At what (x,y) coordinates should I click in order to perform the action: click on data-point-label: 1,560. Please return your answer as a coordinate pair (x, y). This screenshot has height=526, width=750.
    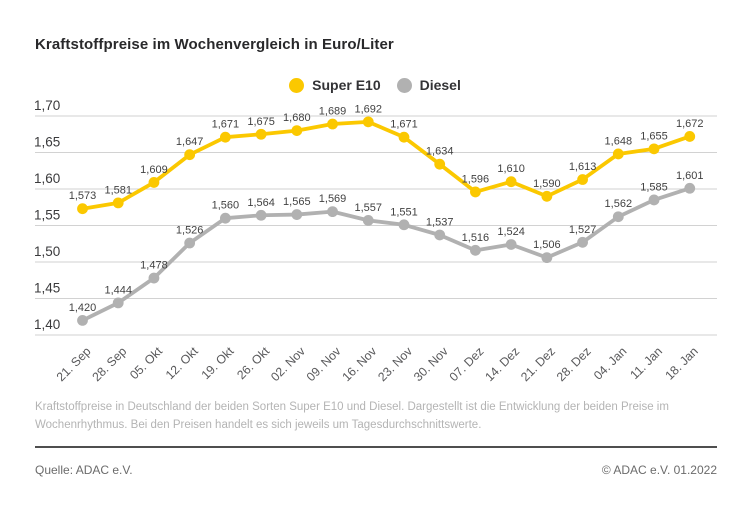
    Looking at the image, I should click on (226, 206).